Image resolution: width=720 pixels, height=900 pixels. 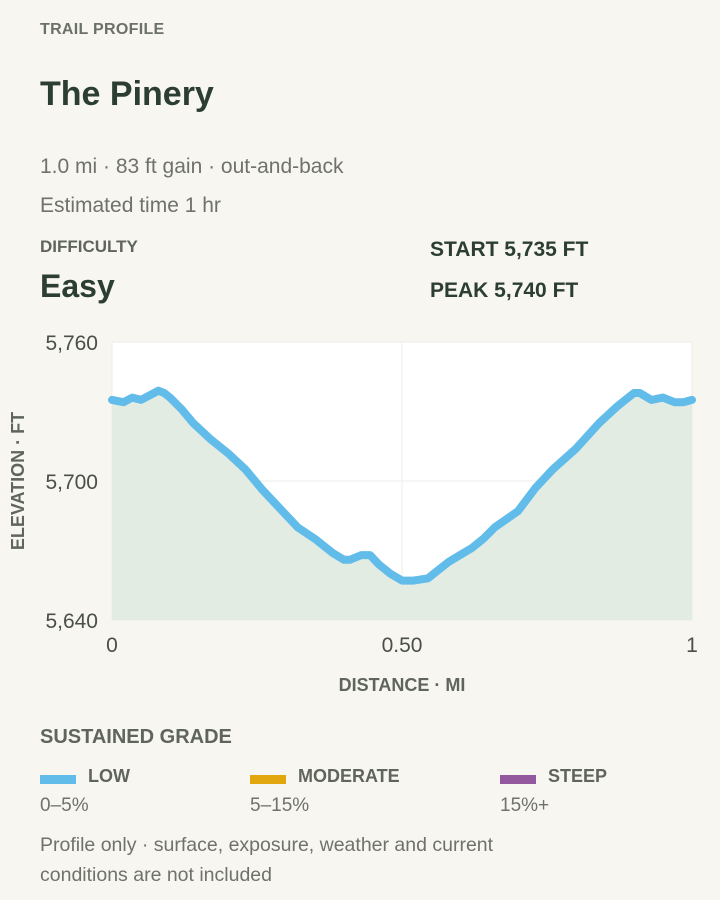 I want to click on grade-title: SUSTAINED GRADE, so click(x=136, y=737).